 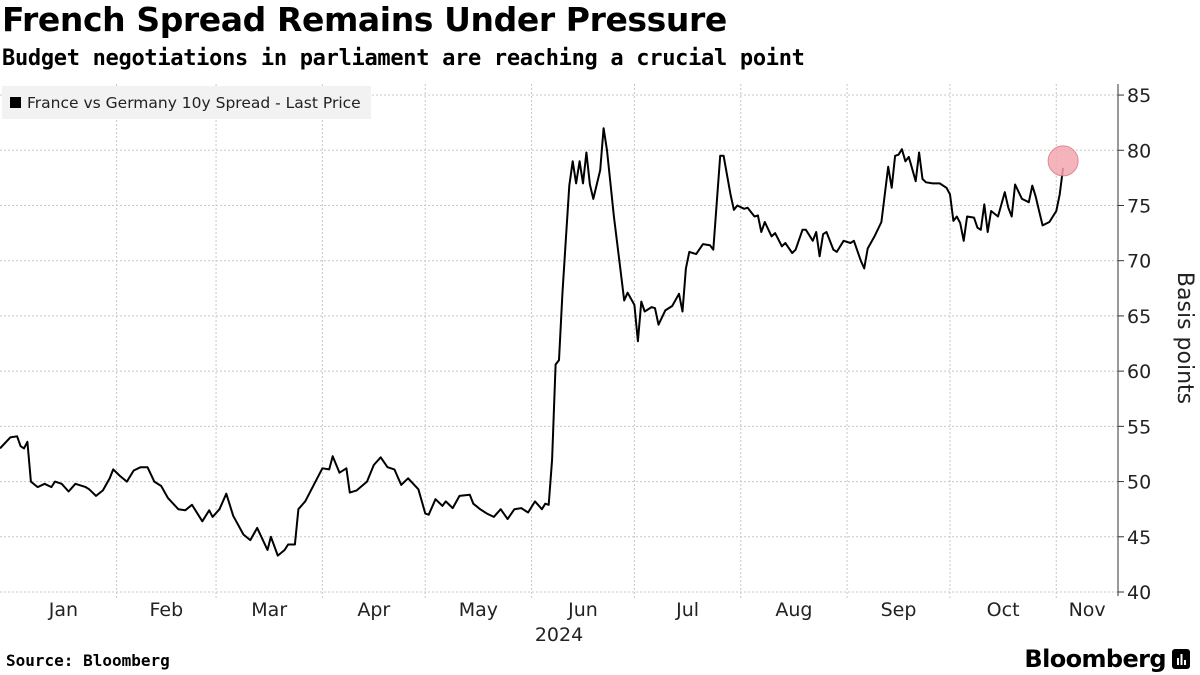 I want to click on x-axis-year-label: 2024, so click(x=559, y=635).